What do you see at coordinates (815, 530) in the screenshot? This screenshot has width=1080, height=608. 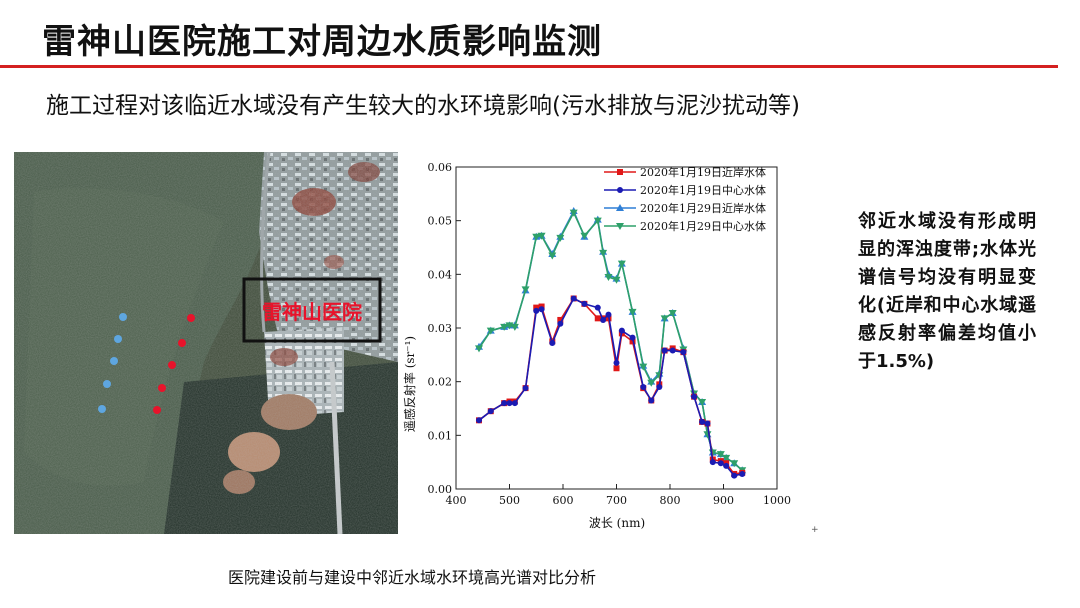 I see `small-plus-mark: +` at bounding box center [815, 530].